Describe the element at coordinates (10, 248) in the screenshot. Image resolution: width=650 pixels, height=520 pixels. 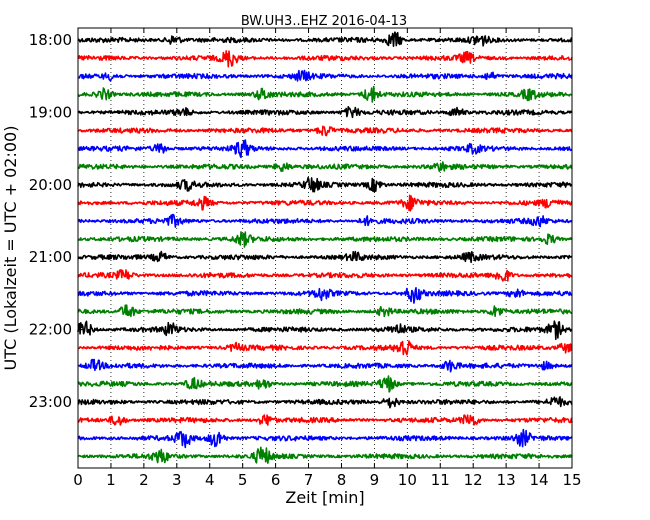
I see `y-axis-label: UTC (Lokalzeit = UTC + 02:00)` at that location.